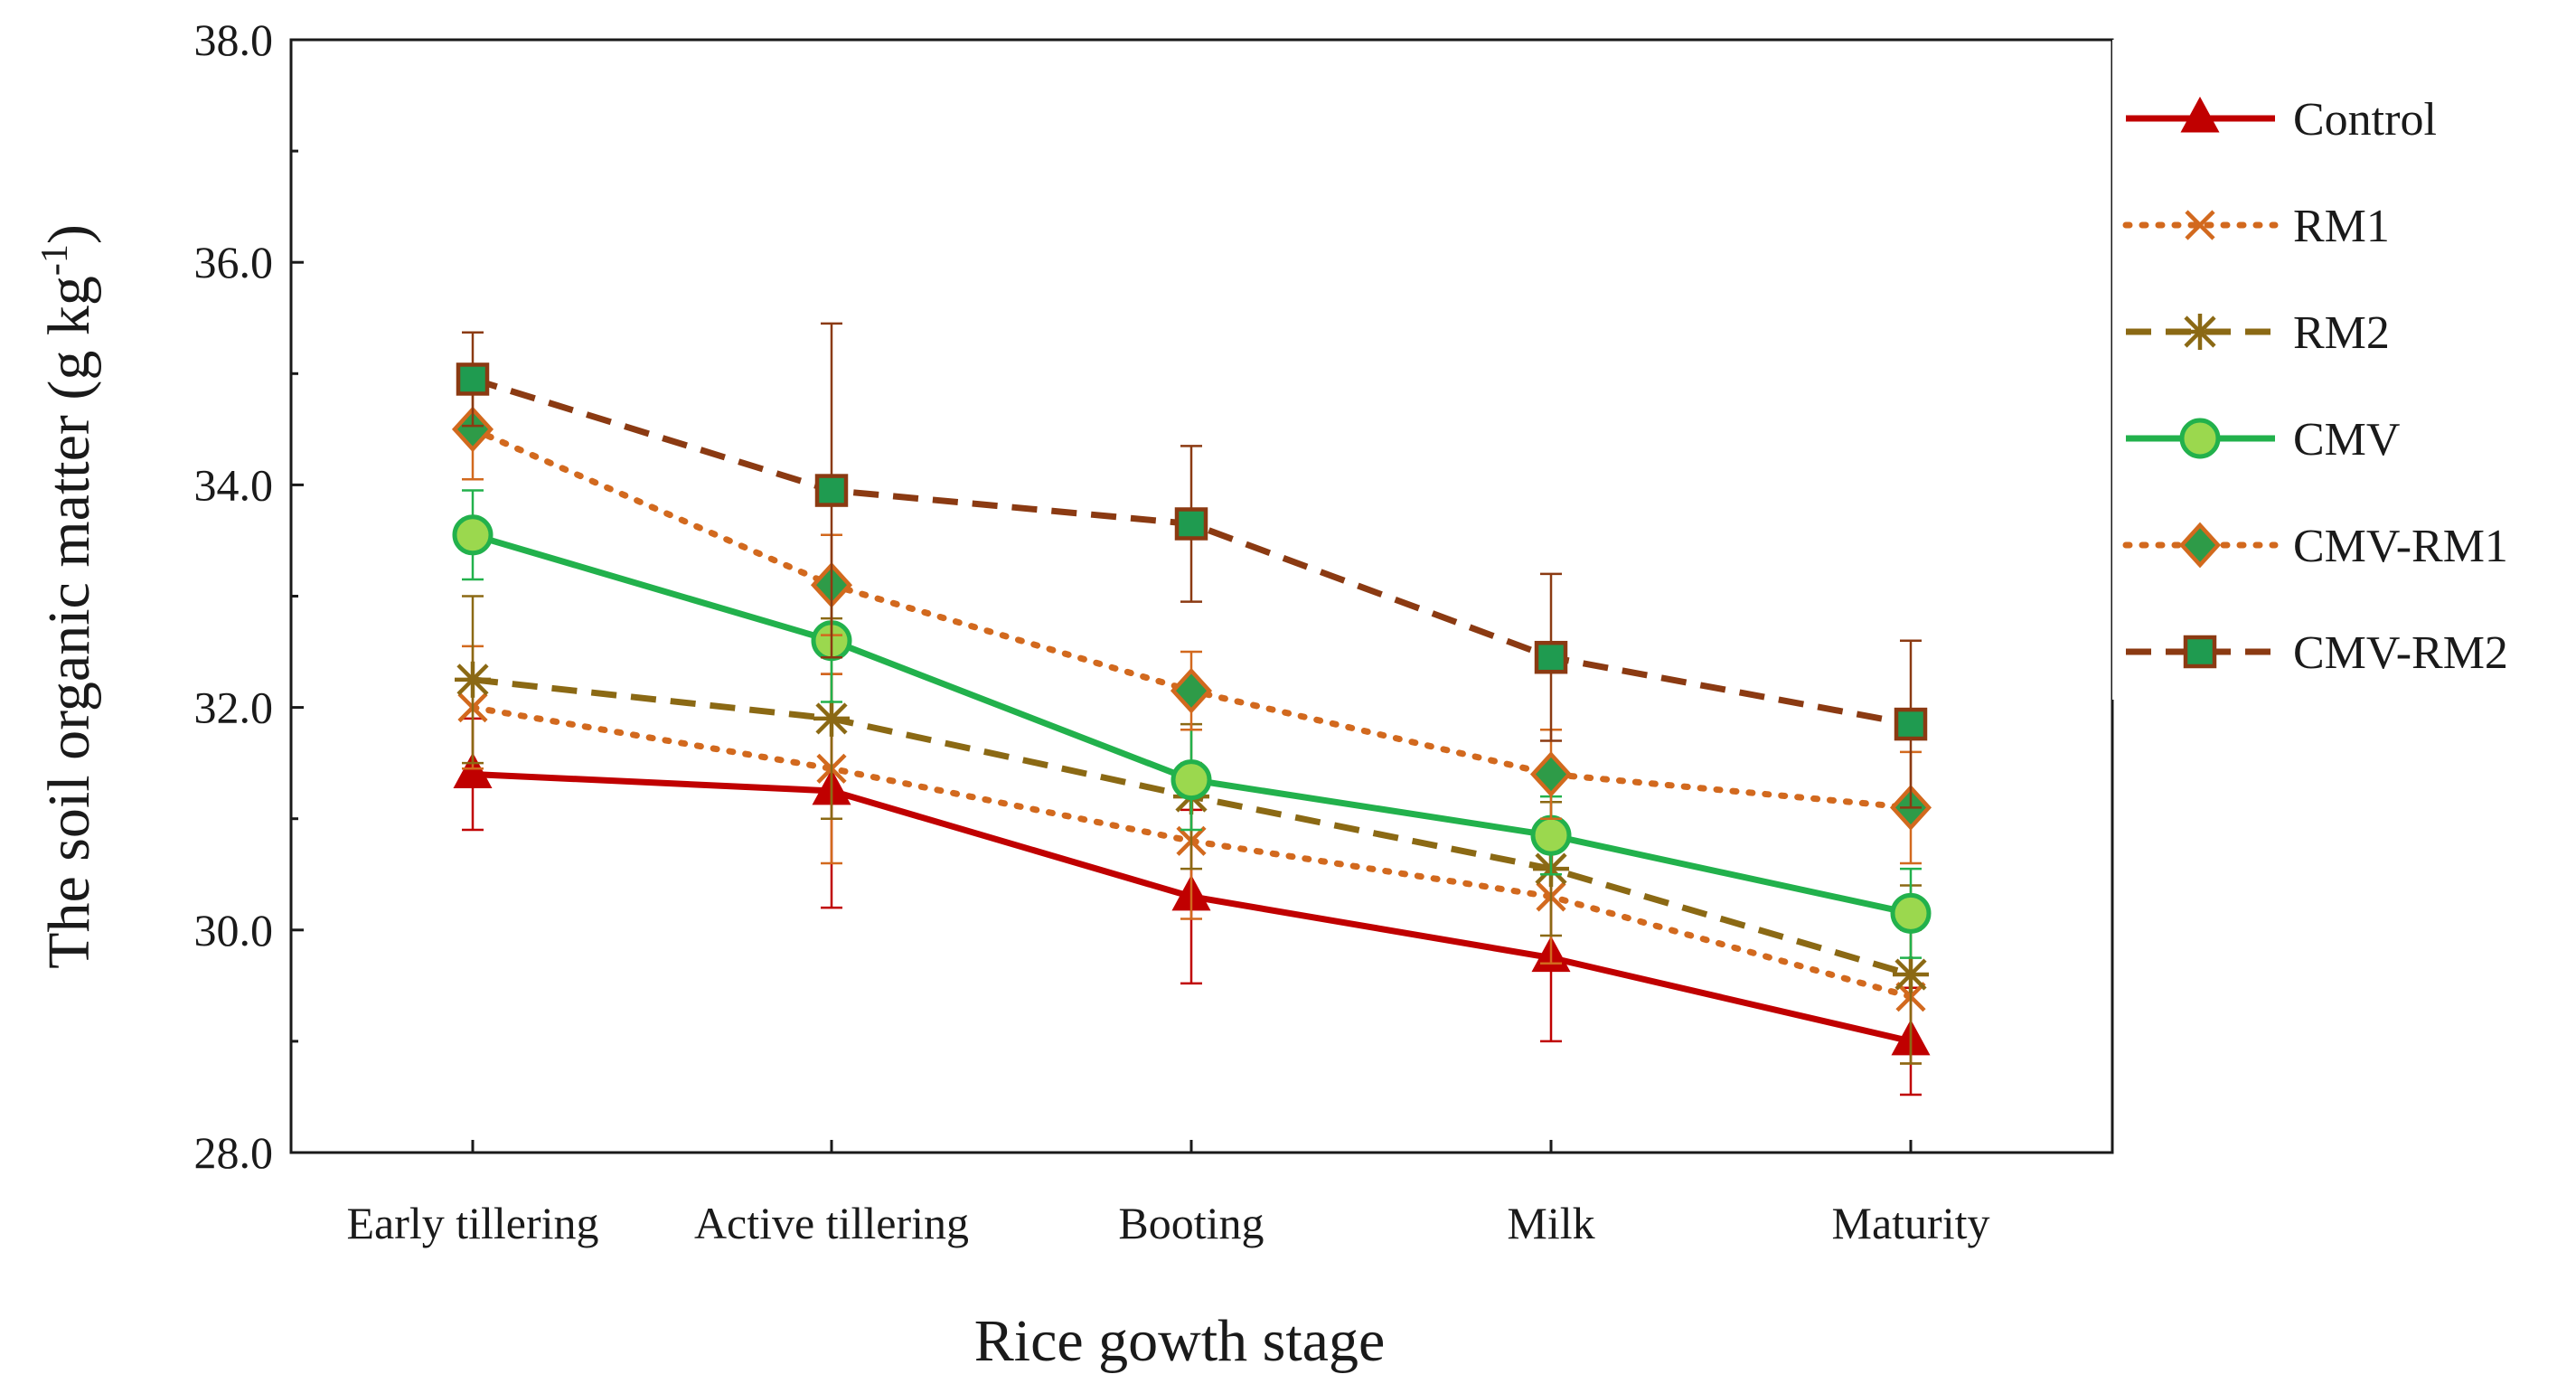 The image size is (2576, 1393). I want to click on legend-item-rm1: RM1, so click(2256, 226).